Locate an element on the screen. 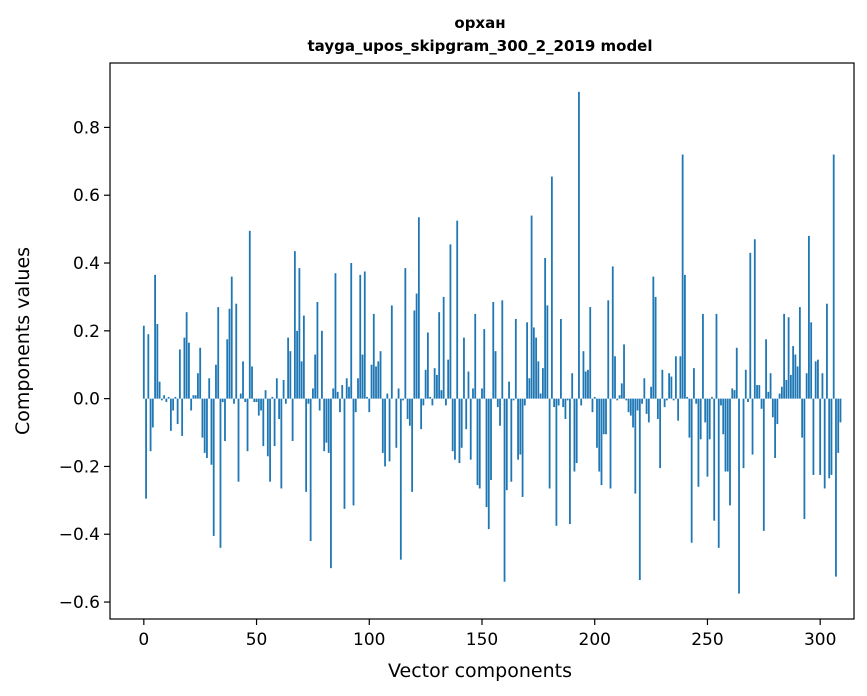 This screenshot has height=696, width=867. x-tick-label: 0 is located at coordinates (143, 640).